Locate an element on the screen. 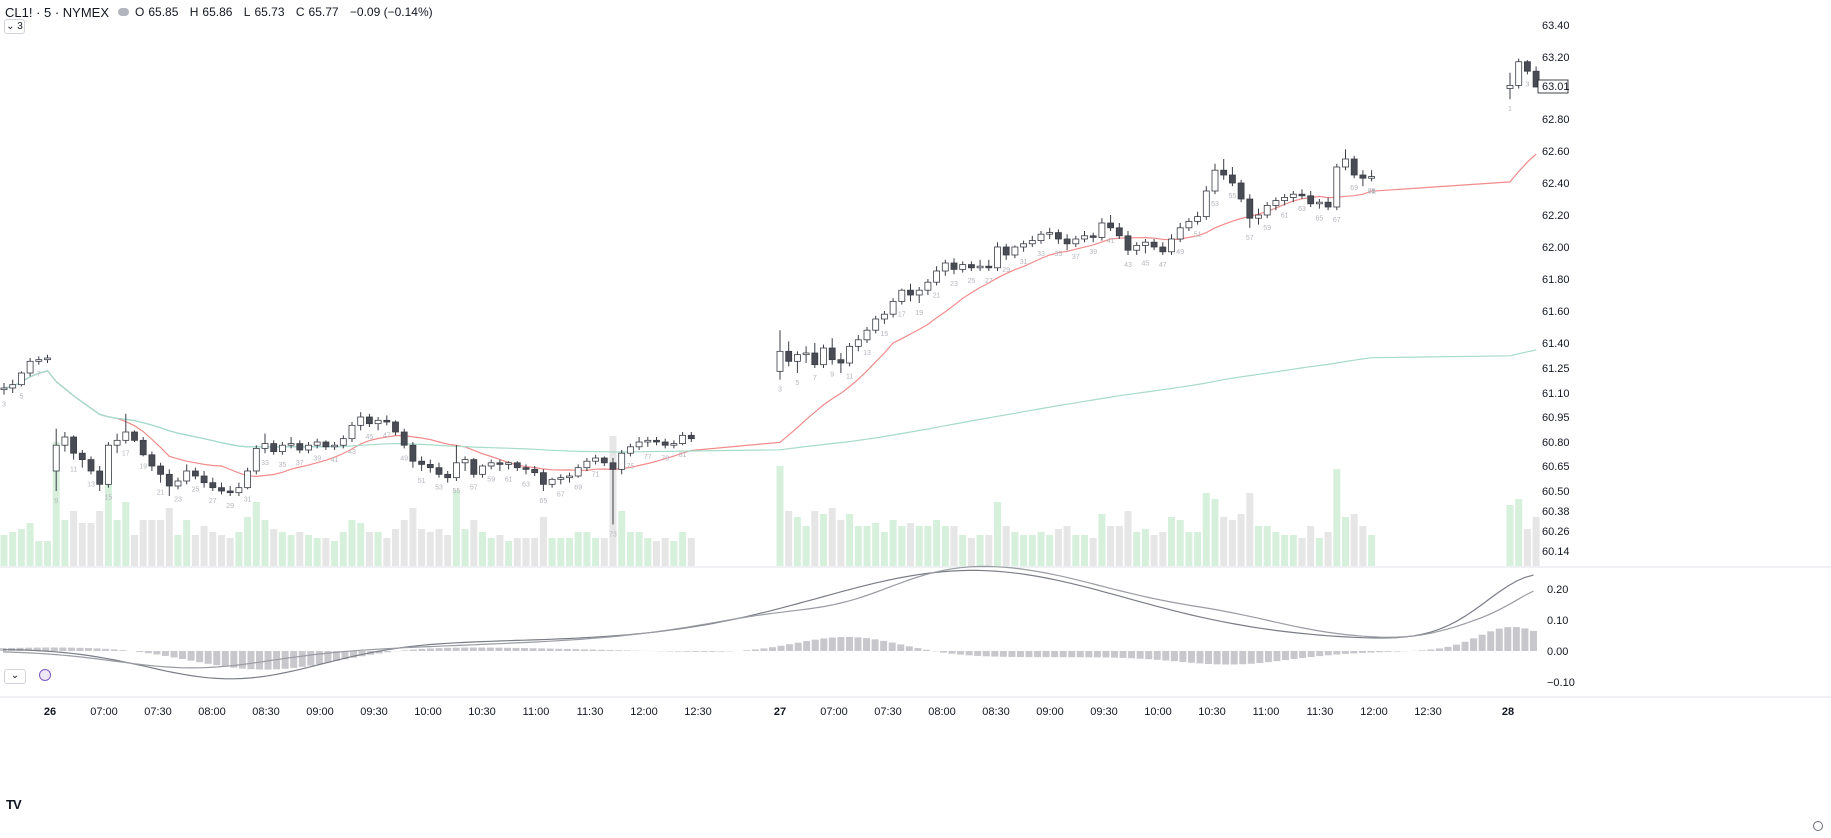  symbol-name: CL1! · 5 · NYMEX is located at coordinates (57, 12).